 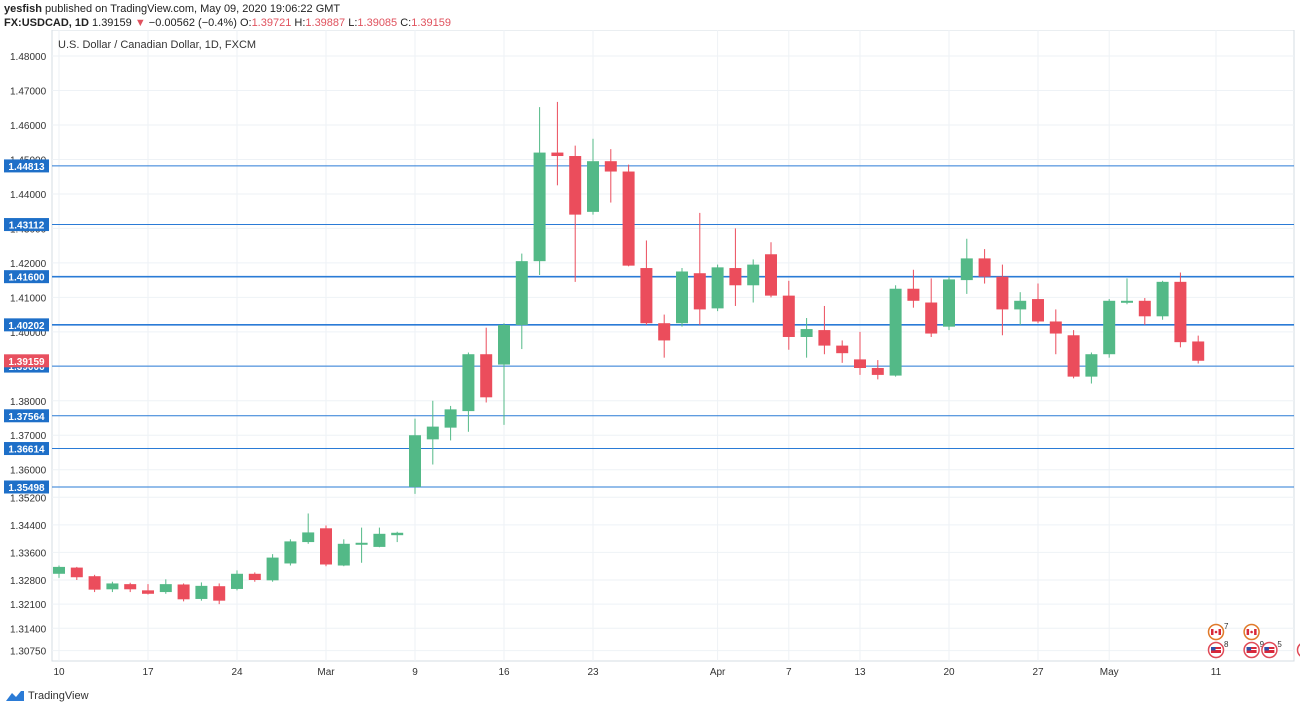 What do you see at coordinates (326, 672) in the screenshot?
I see `x-tick-label: Mar` at bounding box center [326, 672].